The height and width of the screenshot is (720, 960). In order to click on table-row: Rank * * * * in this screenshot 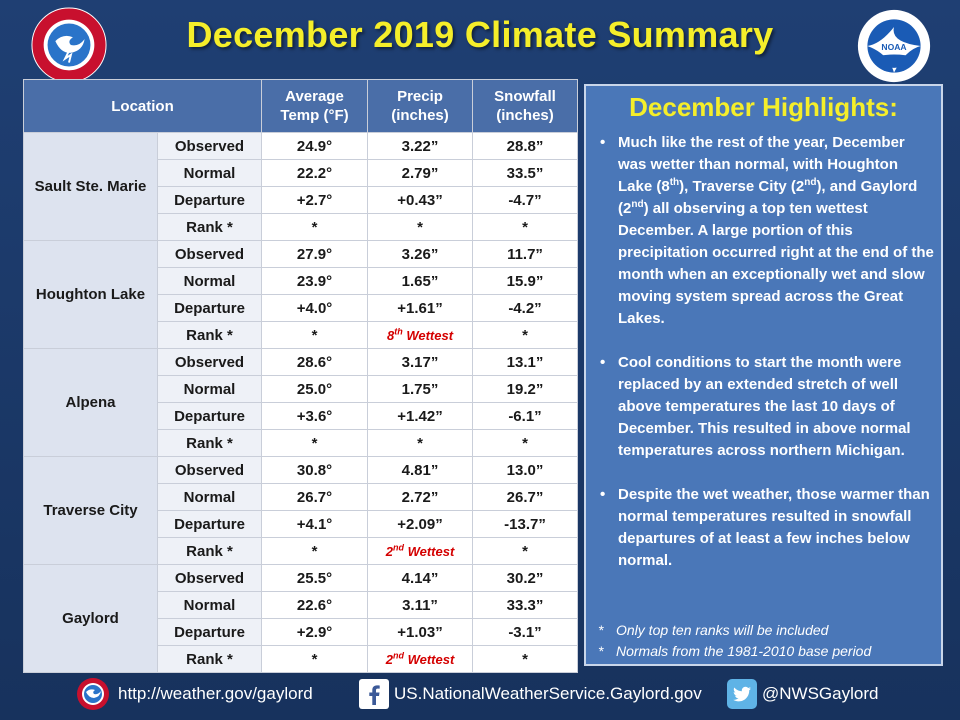, I will do `click(301, 227)`.